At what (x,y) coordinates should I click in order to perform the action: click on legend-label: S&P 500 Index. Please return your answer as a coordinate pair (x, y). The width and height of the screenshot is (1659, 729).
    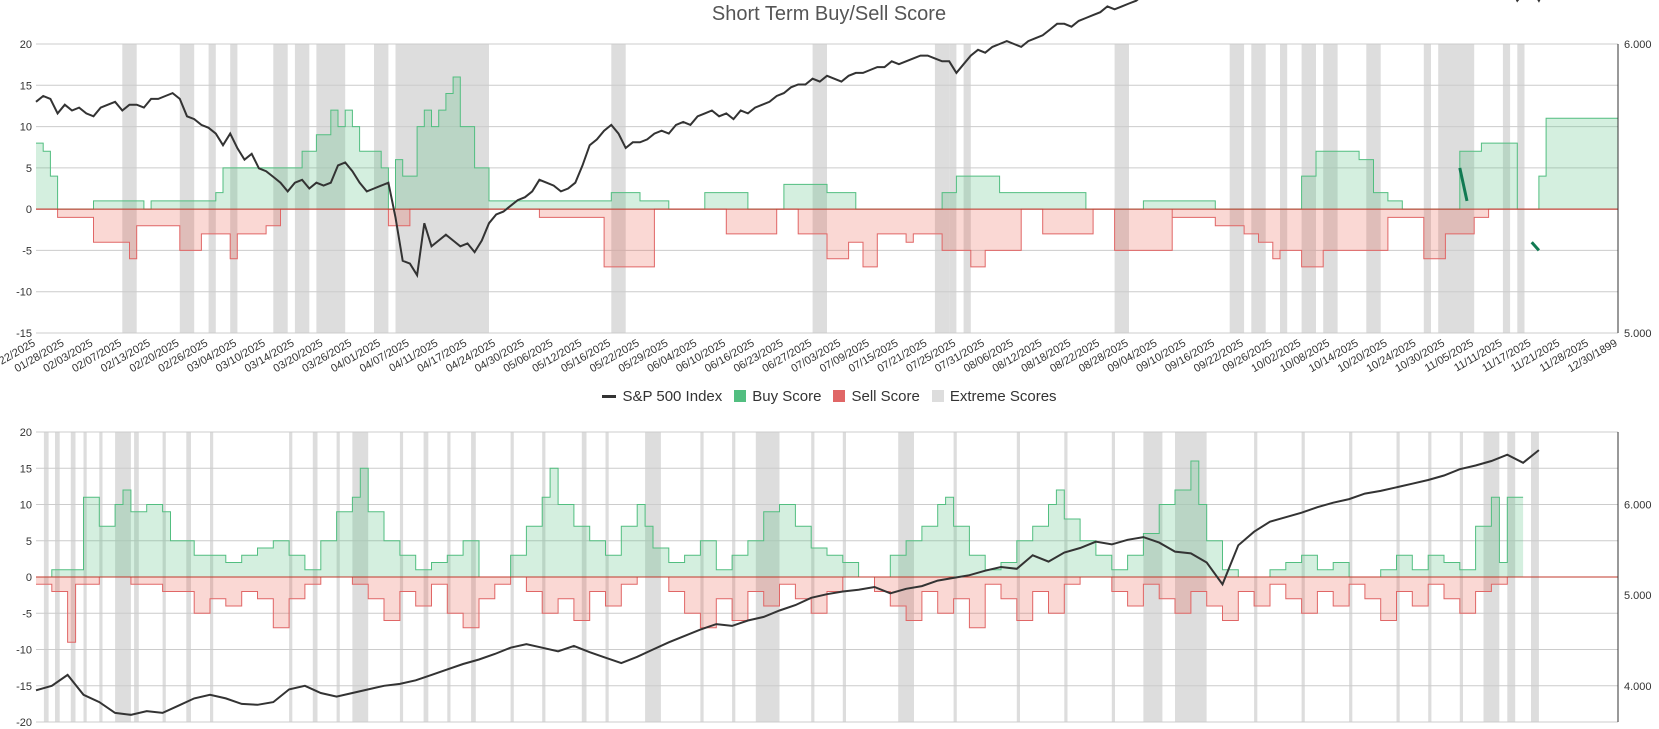
    Looking at the image, I should click on (672, 396).